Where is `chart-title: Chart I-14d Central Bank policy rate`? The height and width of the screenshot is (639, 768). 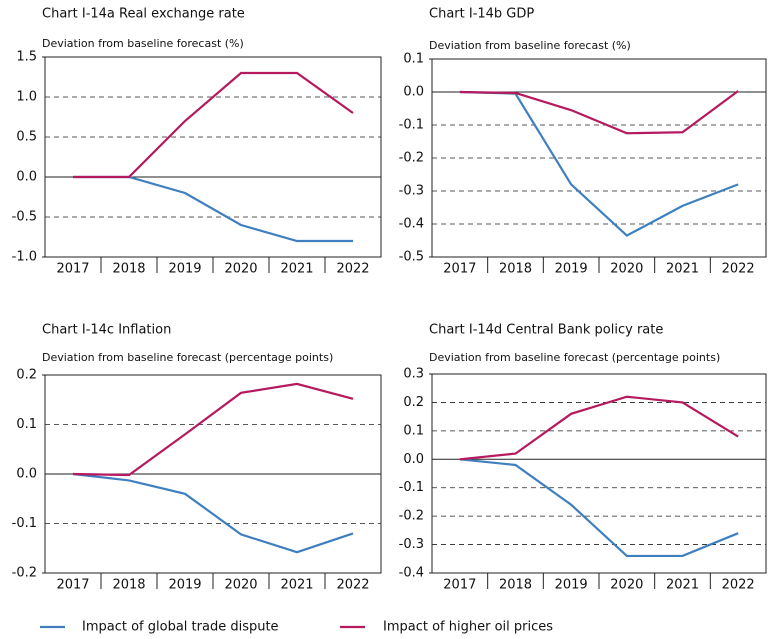
chart-title: Chart I-14d Central Bank policy rate is located at coordinates (546, 330).